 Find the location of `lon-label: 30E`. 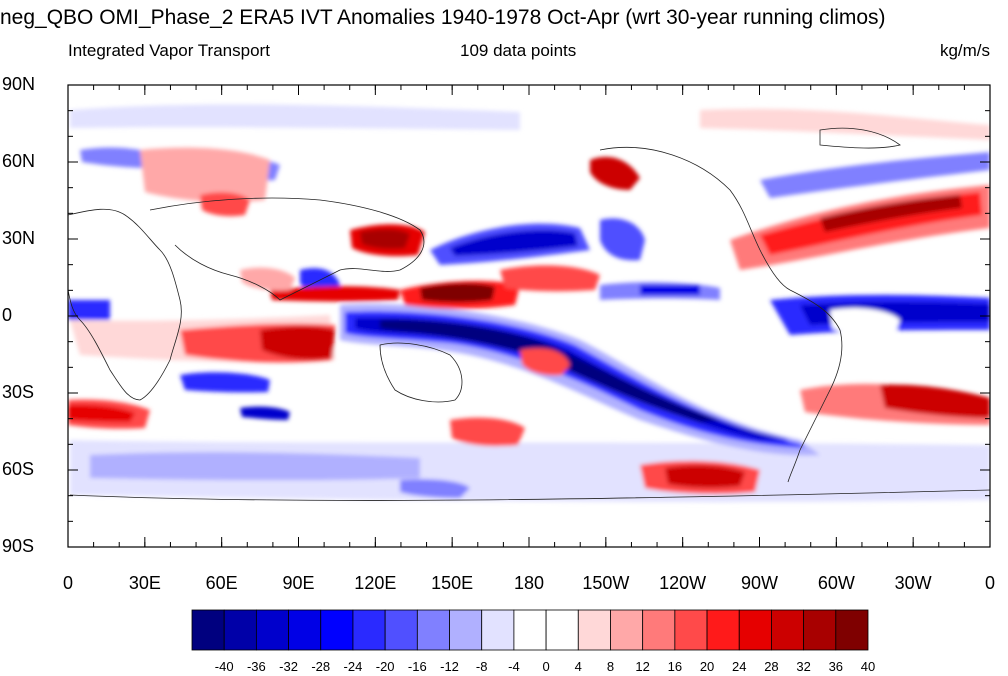

lon-label: 30E is located at coordinates (144, 583).